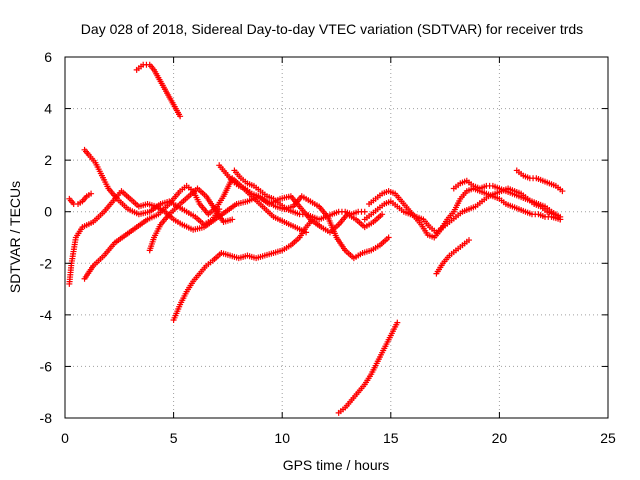 The image size is (640, 480). Describe the element at coordinates (391, 438) in the screenshot. I see `x-tick-label: 15` at that location.